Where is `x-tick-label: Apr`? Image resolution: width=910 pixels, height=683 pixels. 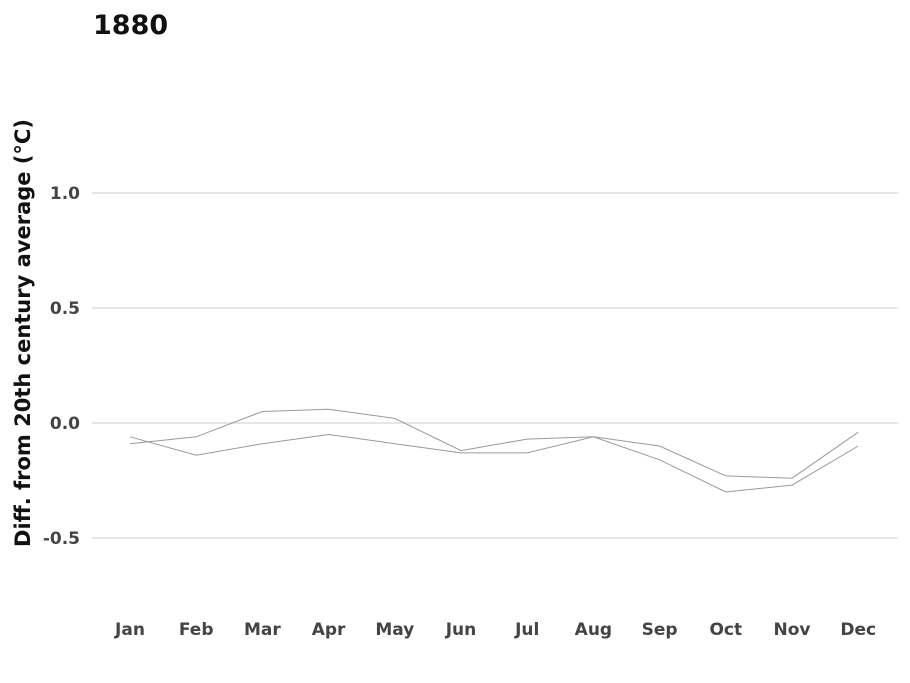
x-tick-label: Apr is located at coordinates (329, 630).